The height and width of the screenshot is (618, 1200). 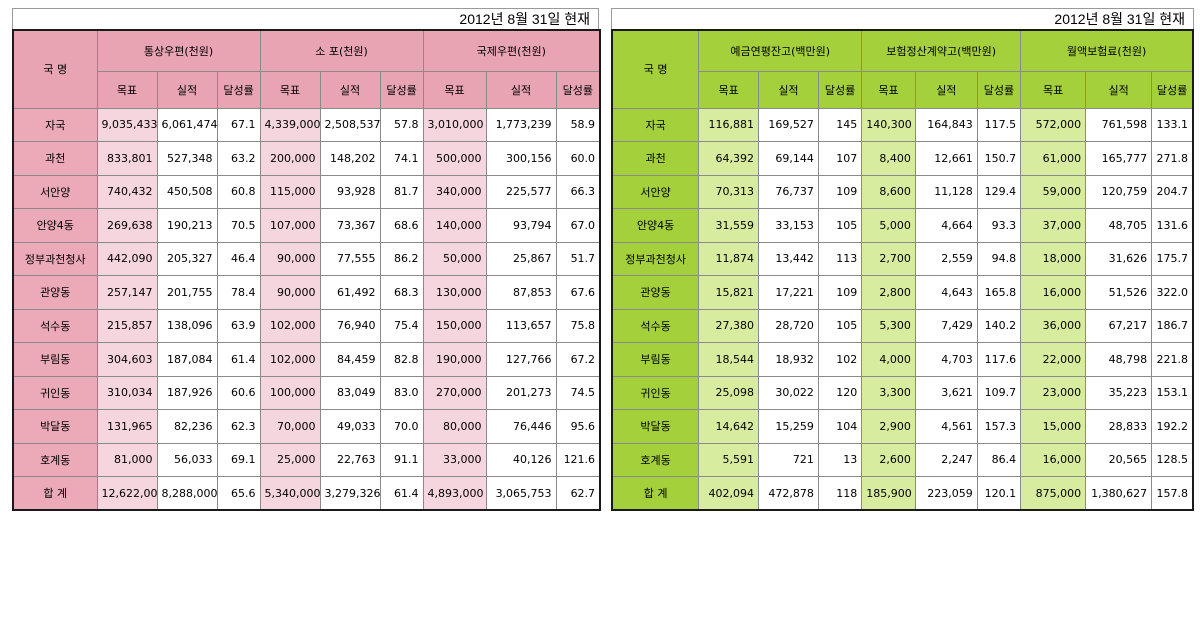 I want to click on target-cell: 5,340,000, so click(x=290, y=493).